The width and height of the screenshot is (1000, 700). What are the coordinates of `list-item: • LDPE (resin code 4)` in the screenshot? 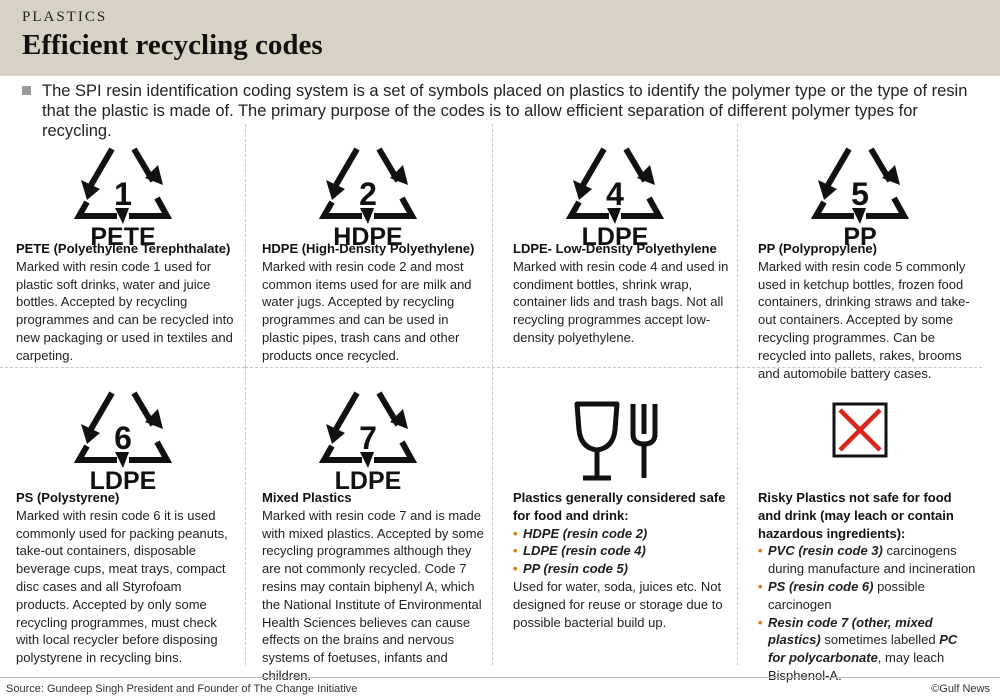 It's located at (579, 551).